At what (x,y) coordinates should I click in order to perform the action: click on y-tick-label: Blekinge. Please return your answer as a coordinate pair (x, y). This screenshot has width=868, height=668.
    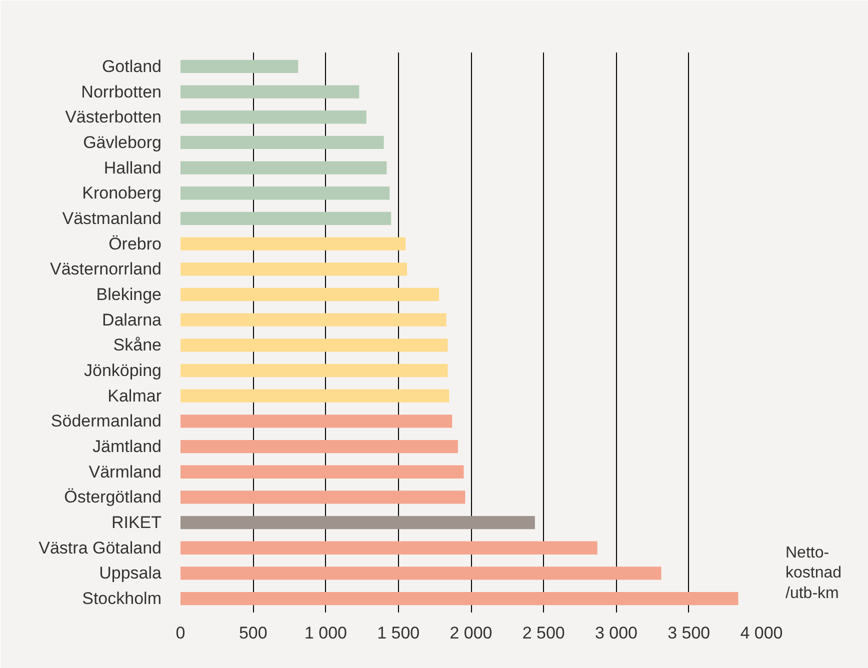
    Looking at the image, I should click on (129, 294).